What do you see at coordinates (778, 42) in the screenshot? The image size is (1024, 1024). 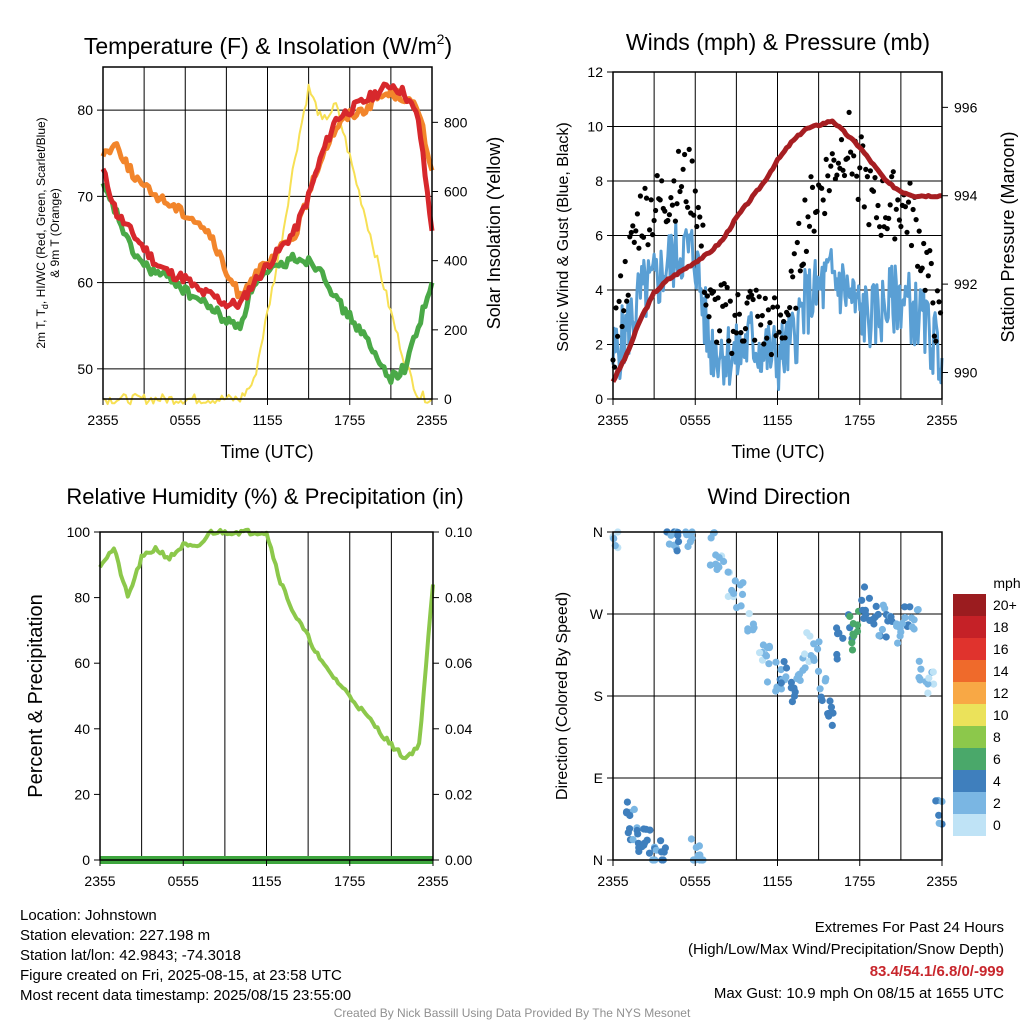 I see `wind-panel-title: Winds (mph) & Pressure (mb)` at bounding box center [778, 42].